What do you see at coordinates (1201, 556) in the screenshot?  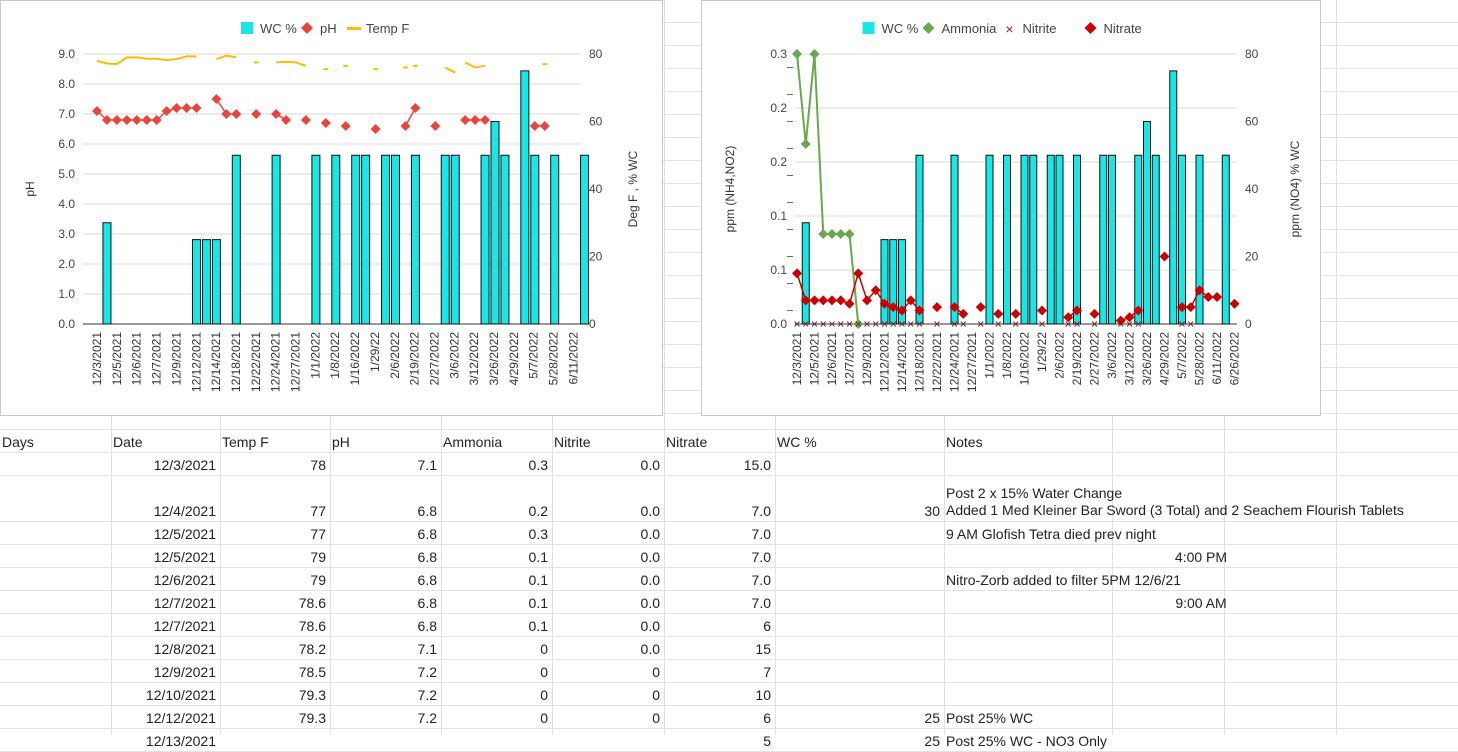 I see `cell-notes: 4:00 PM` at bounding box center [1201, 556].